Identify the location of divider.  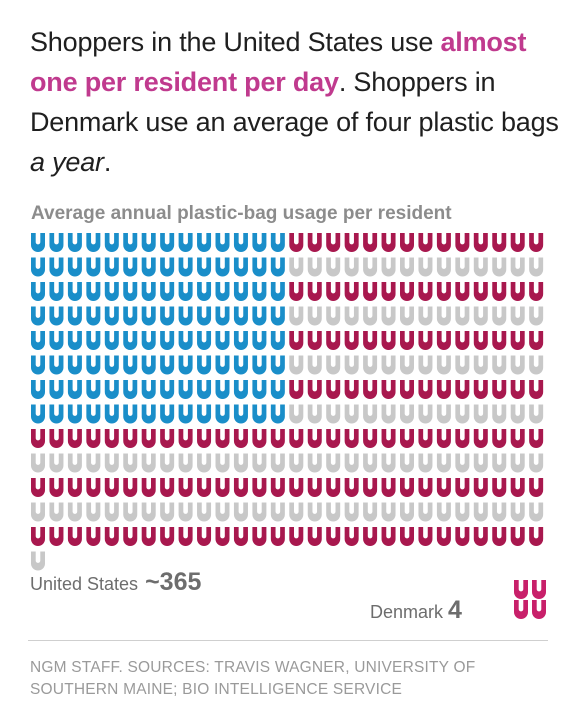
(288, 640).